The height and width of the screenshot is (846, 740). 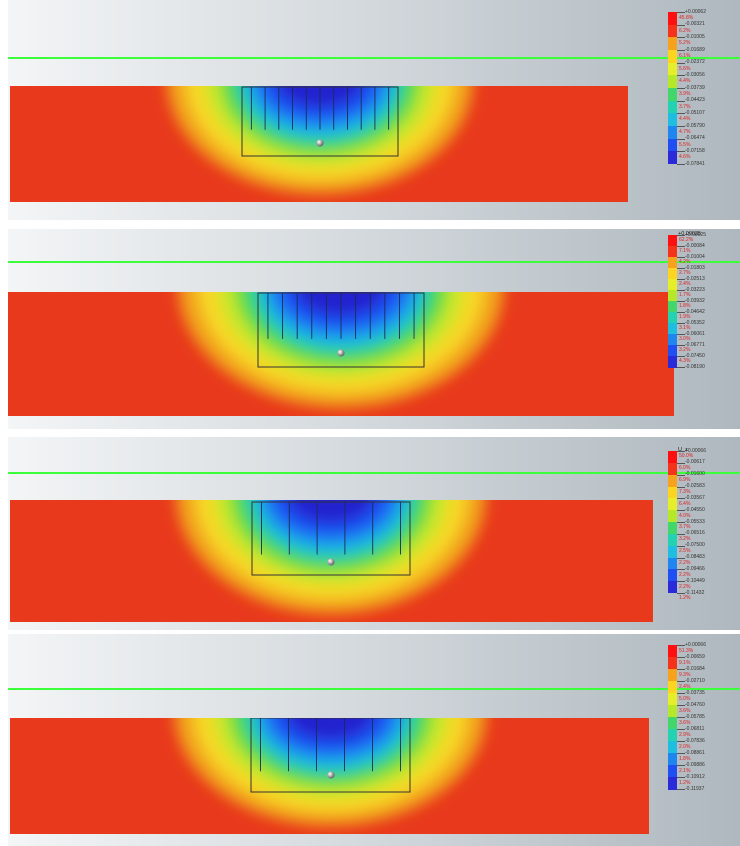 I want to click on monitoring-point, so click(x=331, y=775).